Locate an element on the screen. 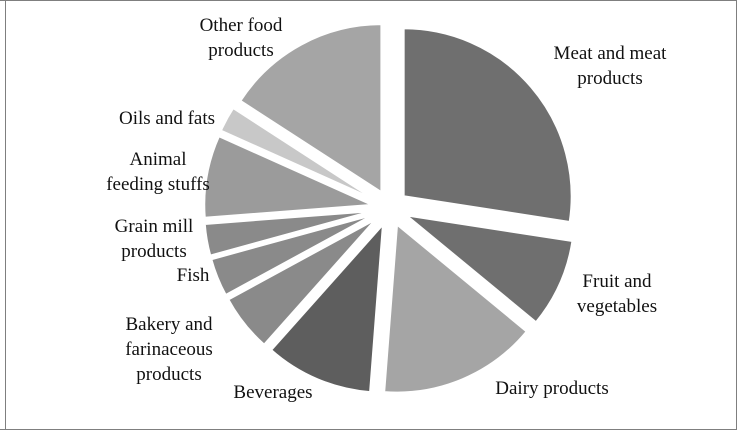 The width and height of the screenshot is (737, 430). slice-other-food-products is located at coordinates (311, 109).